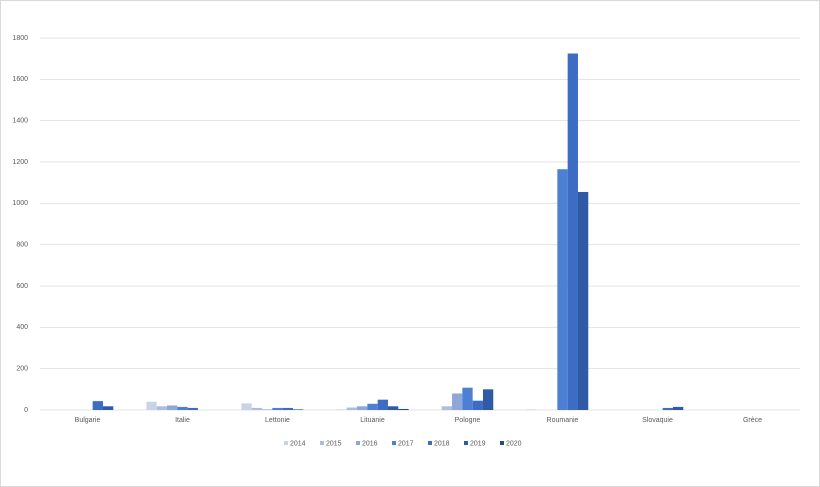  Describe the element at coordinates (88, 420) in the screenshot. I see `x-tick-label: Bulgarie` at that location.